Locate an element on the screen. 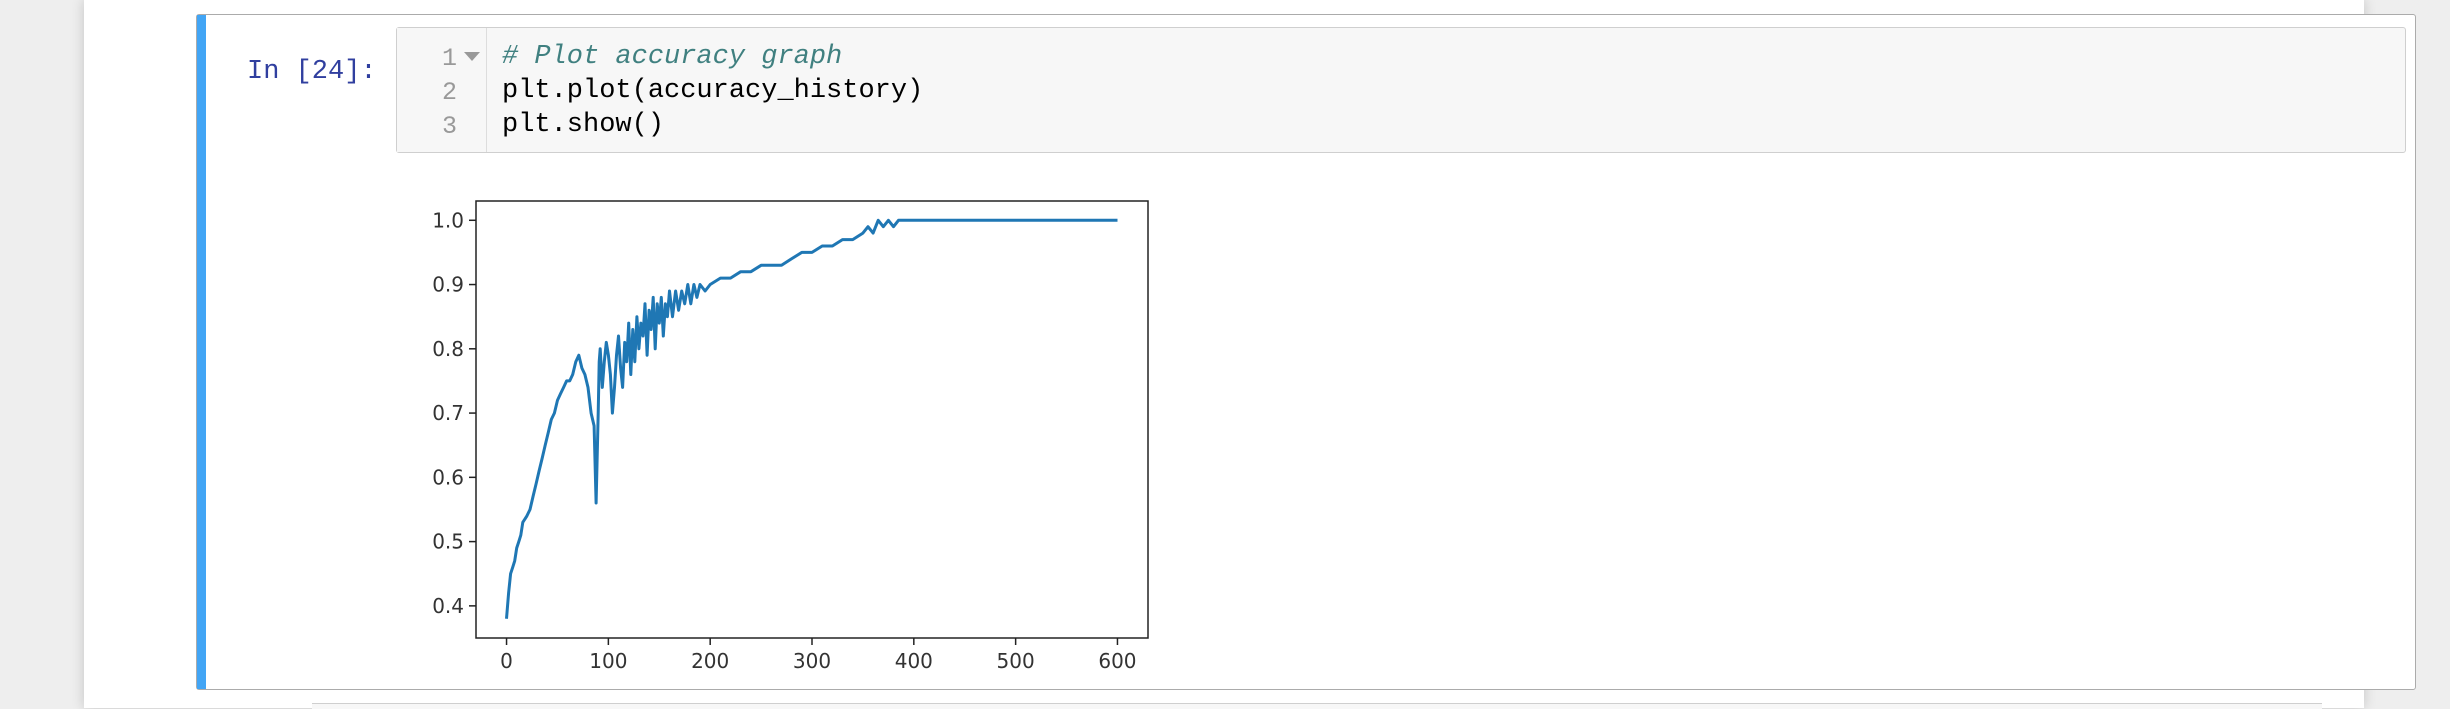 Image resolution: width=2450 pixels, height=709 pixels. y-tick-label: 0.9 is located at coordinates (448, 285).